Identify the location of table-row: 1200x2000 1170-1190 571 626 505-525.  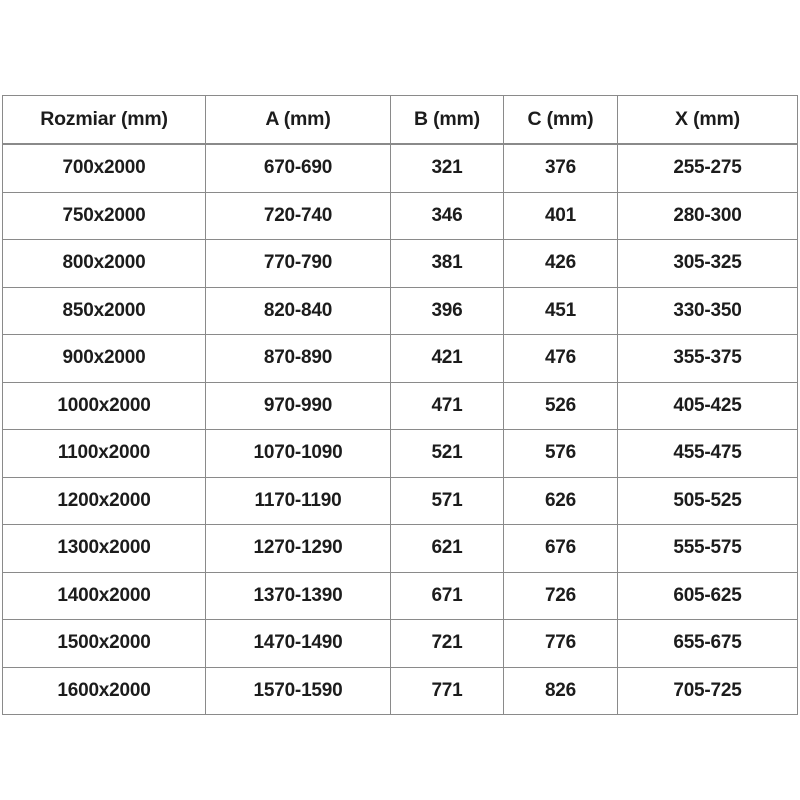
(400, 500).